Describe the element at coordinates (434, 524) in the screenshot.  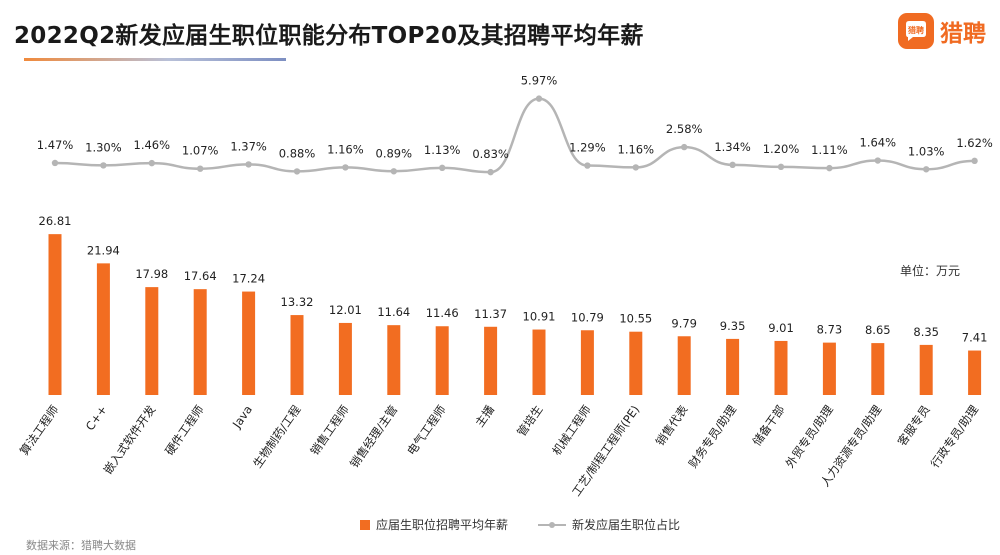
I see `legend-item-salary: 应届生职位招聘平均年薪` at that location.